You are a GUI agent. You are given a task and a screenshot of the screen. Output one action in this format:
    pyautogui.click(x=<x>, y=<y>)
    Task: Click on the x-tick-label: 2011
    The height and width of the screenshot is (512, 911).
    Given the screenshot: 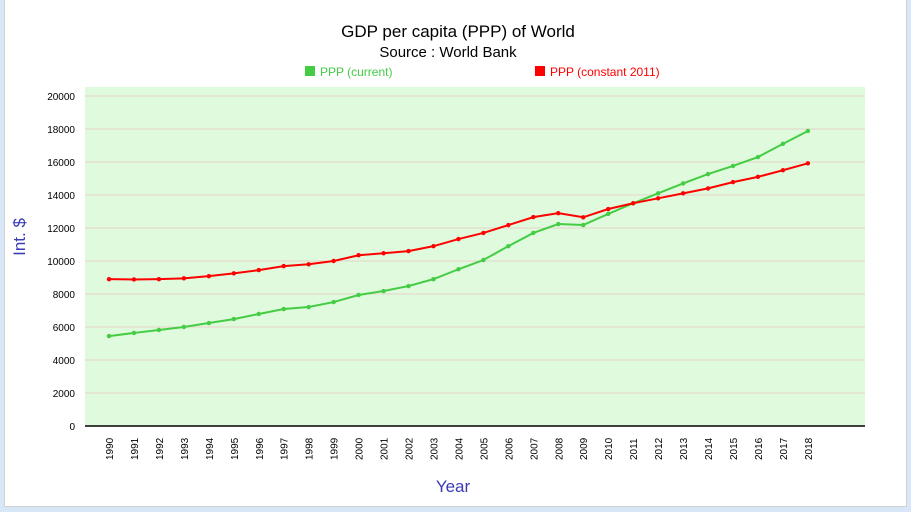 What is the action you would take?
    pyautogui.click(x=634, y=449)
    